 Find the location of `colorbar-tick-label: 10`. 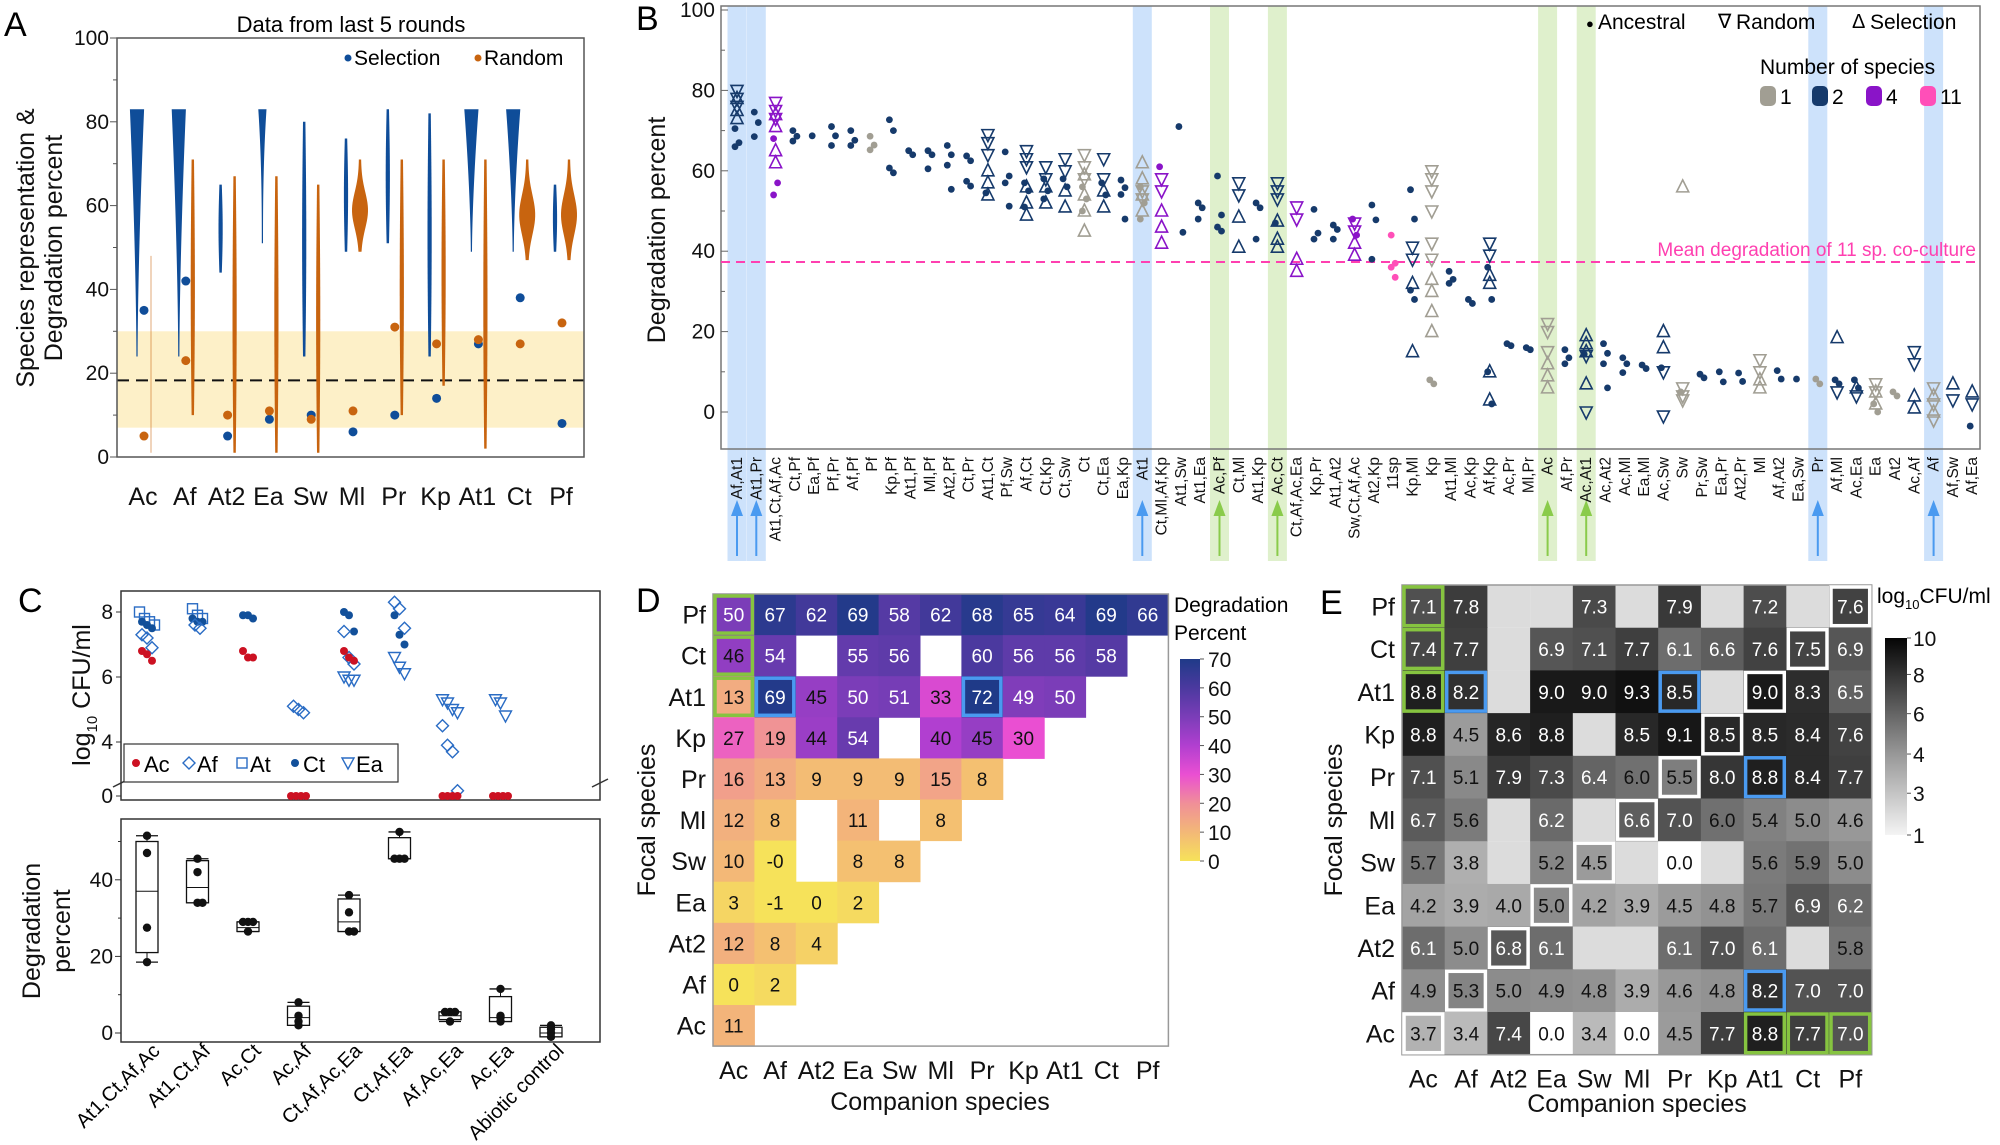

colorbar-tick-label: 10 is located at coordinates (1219, 833).